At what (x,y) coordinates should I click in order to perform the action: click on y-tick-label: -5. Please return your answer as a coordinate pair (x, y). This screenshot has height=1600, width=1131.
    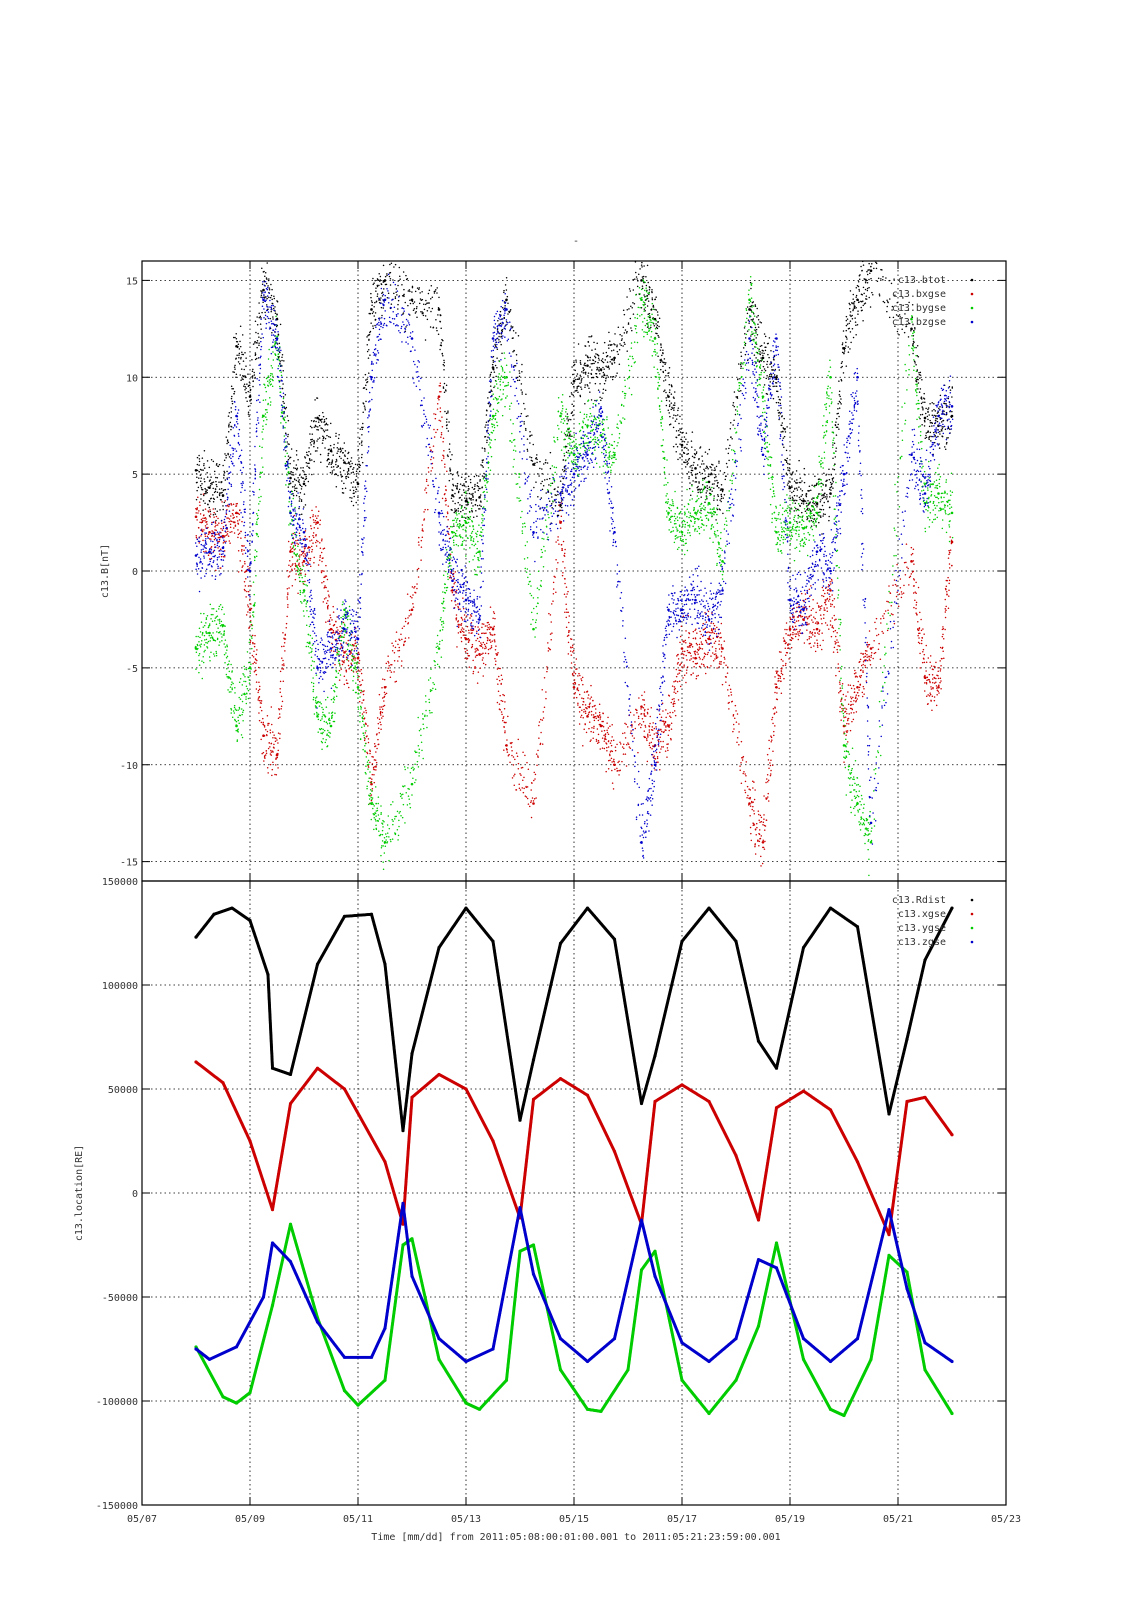
    Looking at the image, I should click on (132, 669).